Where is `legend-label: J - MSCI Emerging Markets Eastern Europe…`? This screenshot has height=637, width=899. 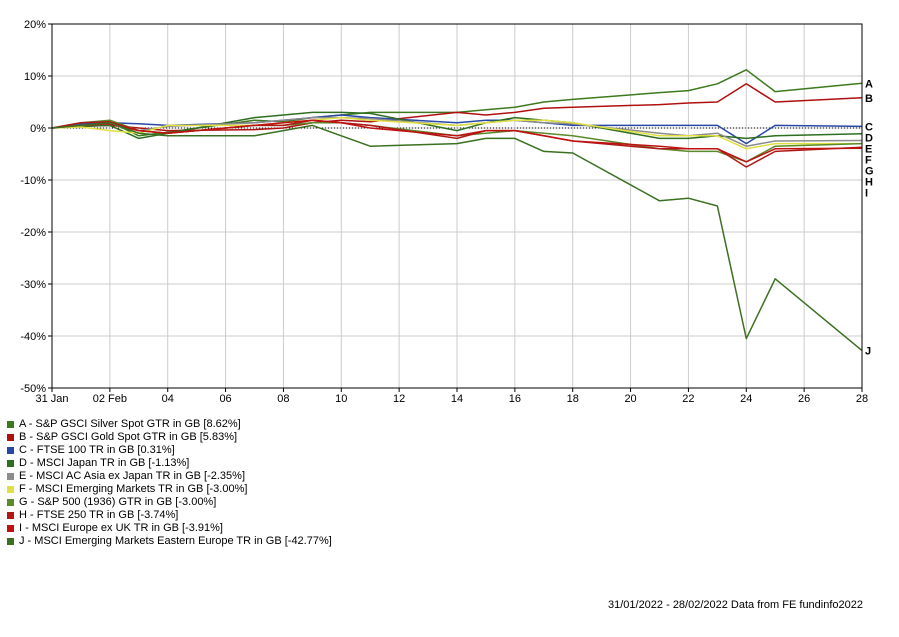
legend-label: J - MSCI Emerging Markets Eastern Europe… is located at coordinates (175, 541).